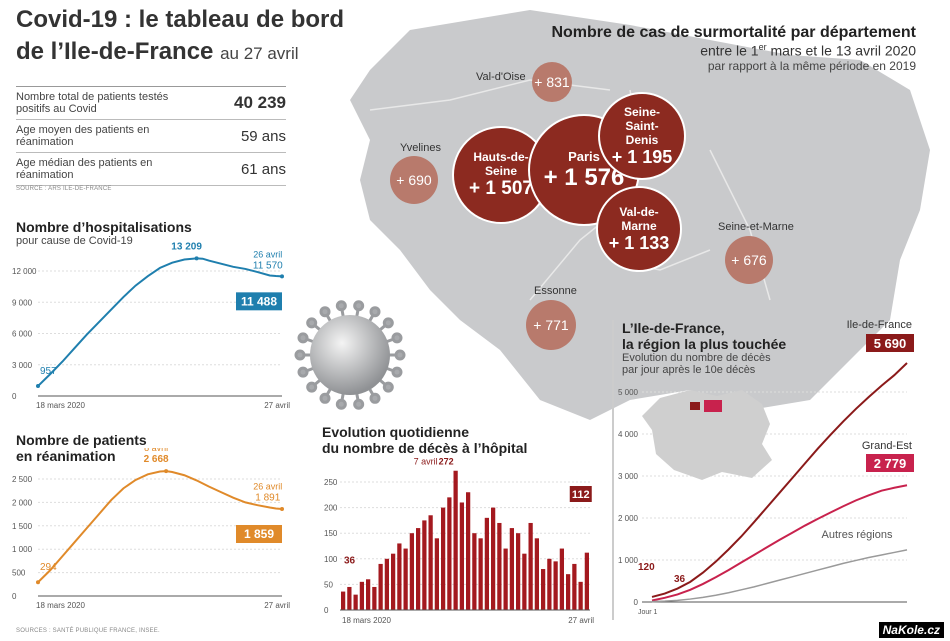 This screenshot has width=950, height=641. What do you see at coordinates (267, 487) in the screenshot?
I see `data-label: 26 avril` at bounding box center [267, 487].